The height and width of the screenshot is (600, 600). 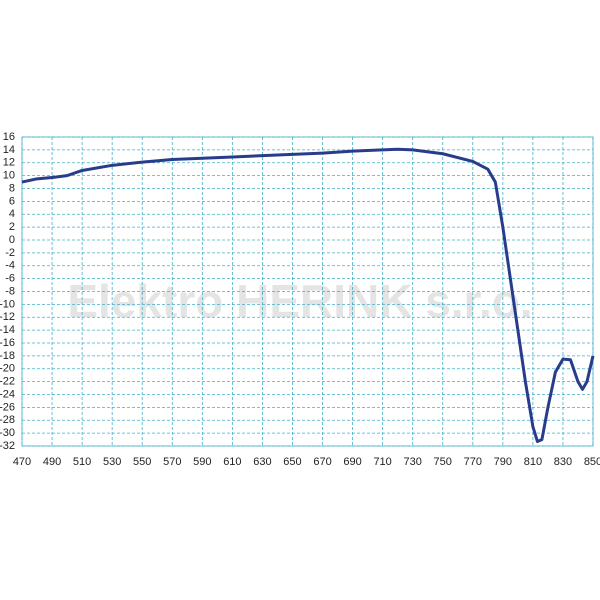 I want to click on x-tick-label: 550, so click(x=142, y=462).